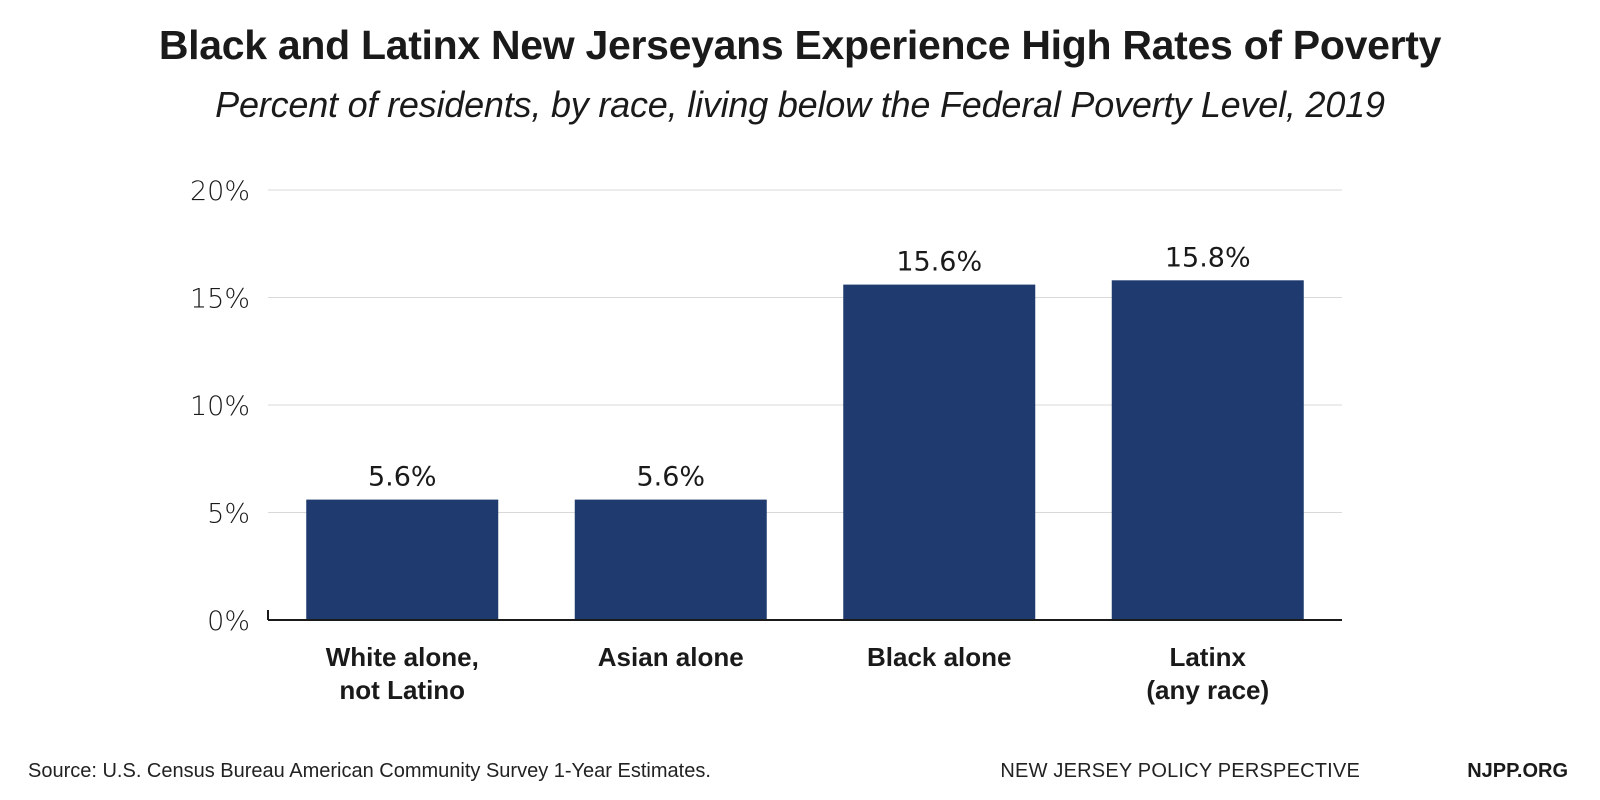 This screenshot has height=800, width=1600. What do you see at coordinates (402, 657) in the screenshot?
I see `category-label: White alone,` at bounding box center [402, 657].